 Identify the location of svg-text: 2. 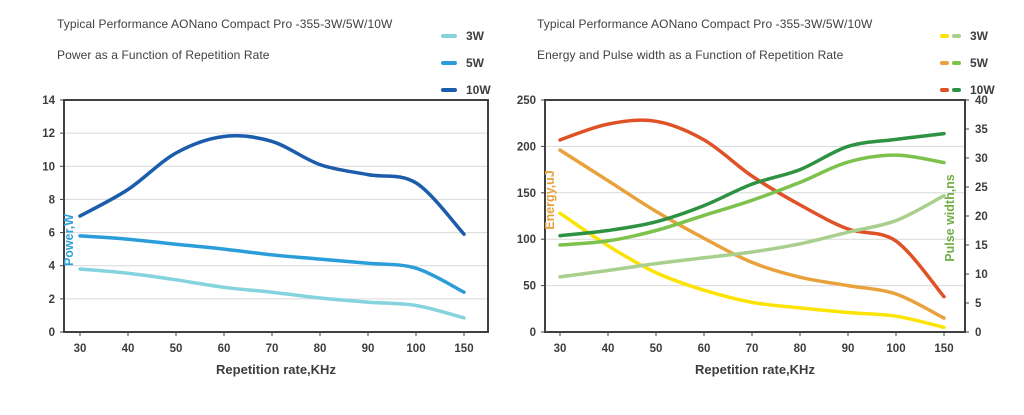
(52, 300).